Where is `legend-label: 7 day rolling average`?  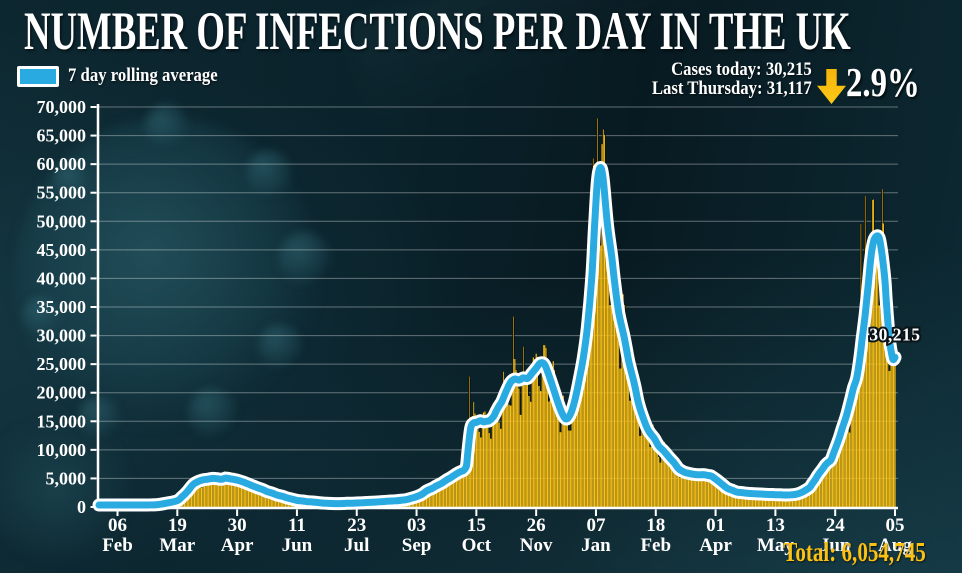
legend-label: 7 day rolling average is located at coordinates (143, 75).